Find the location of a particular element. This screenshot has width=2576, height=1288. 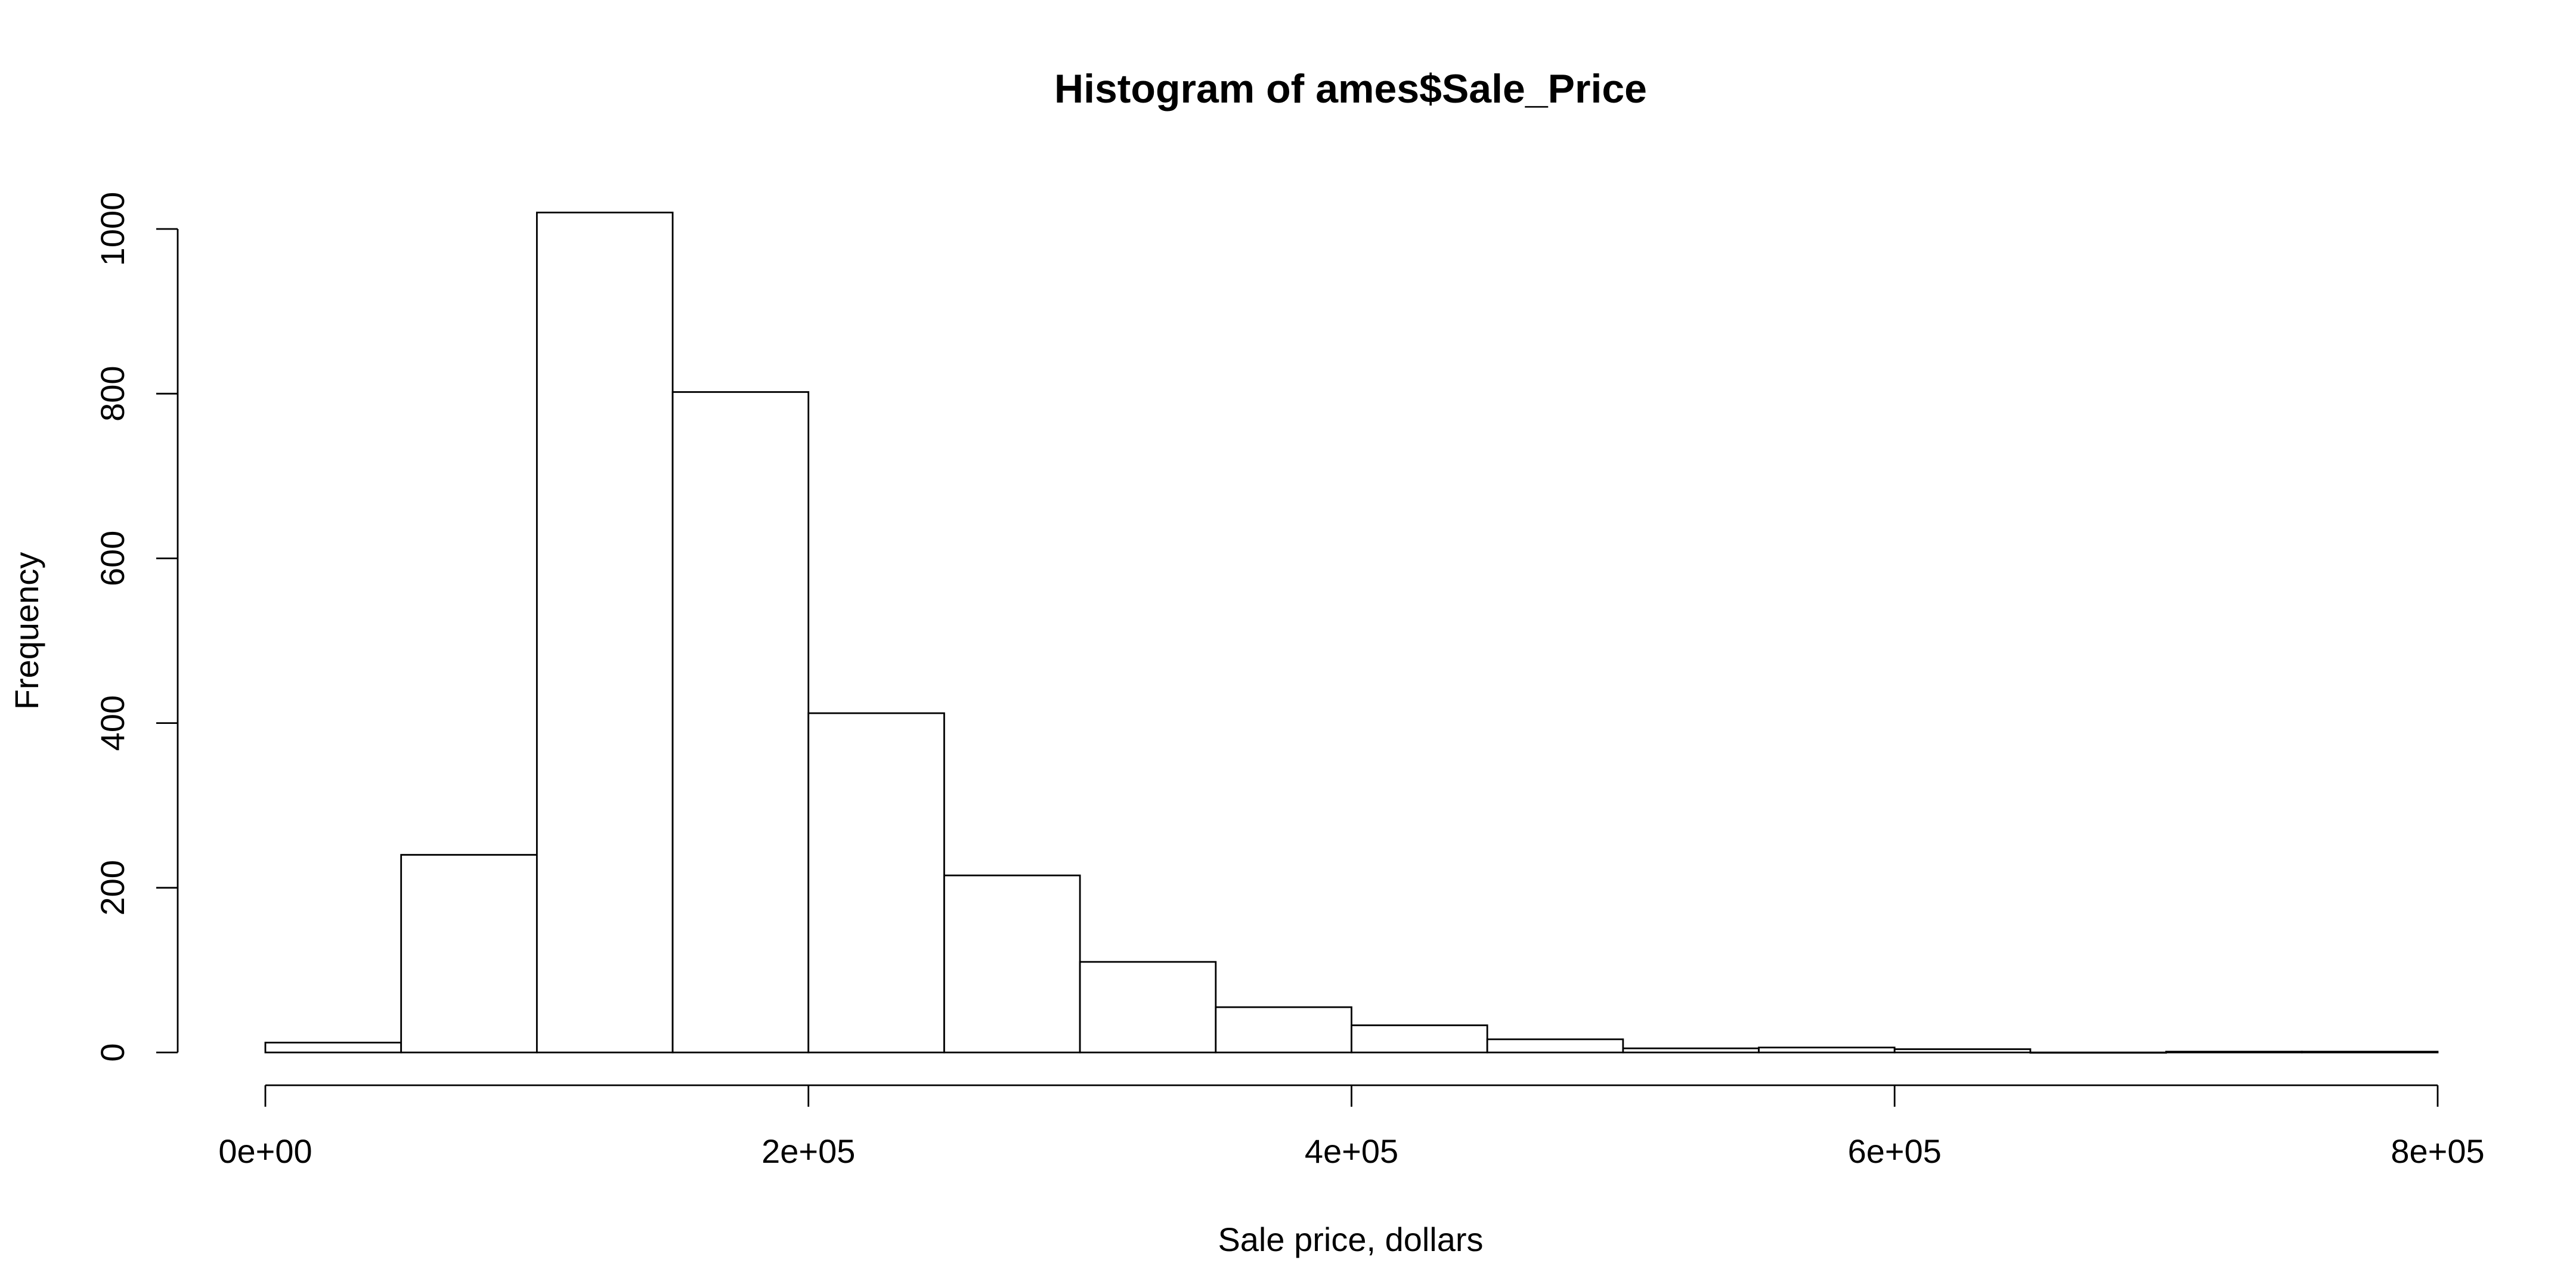

y-tick-label: 400 is located at coordinates (112, 723).